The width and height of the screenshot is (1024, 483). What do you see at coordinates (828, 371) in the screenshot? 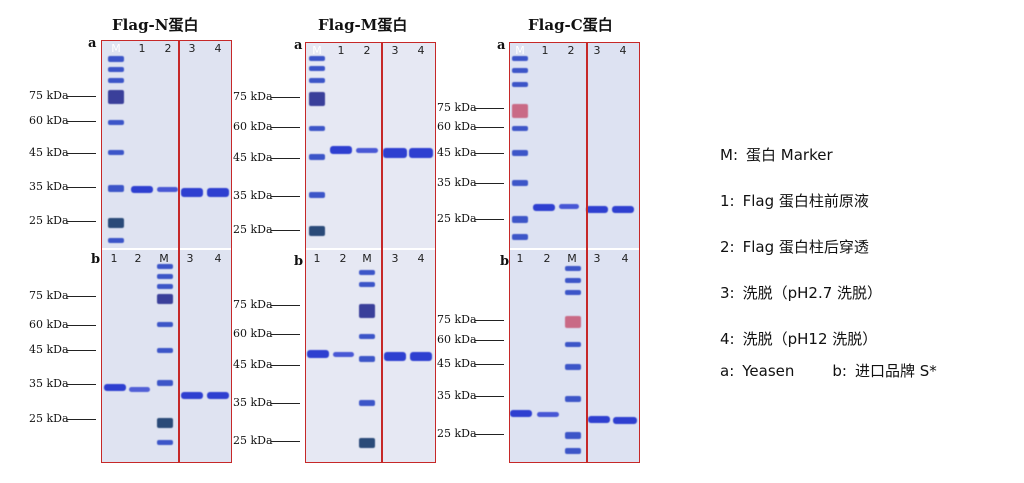
I see `legend-item-brands: a: Yeasen b: 进口品牌 S*` at bounding box center [828, 371].